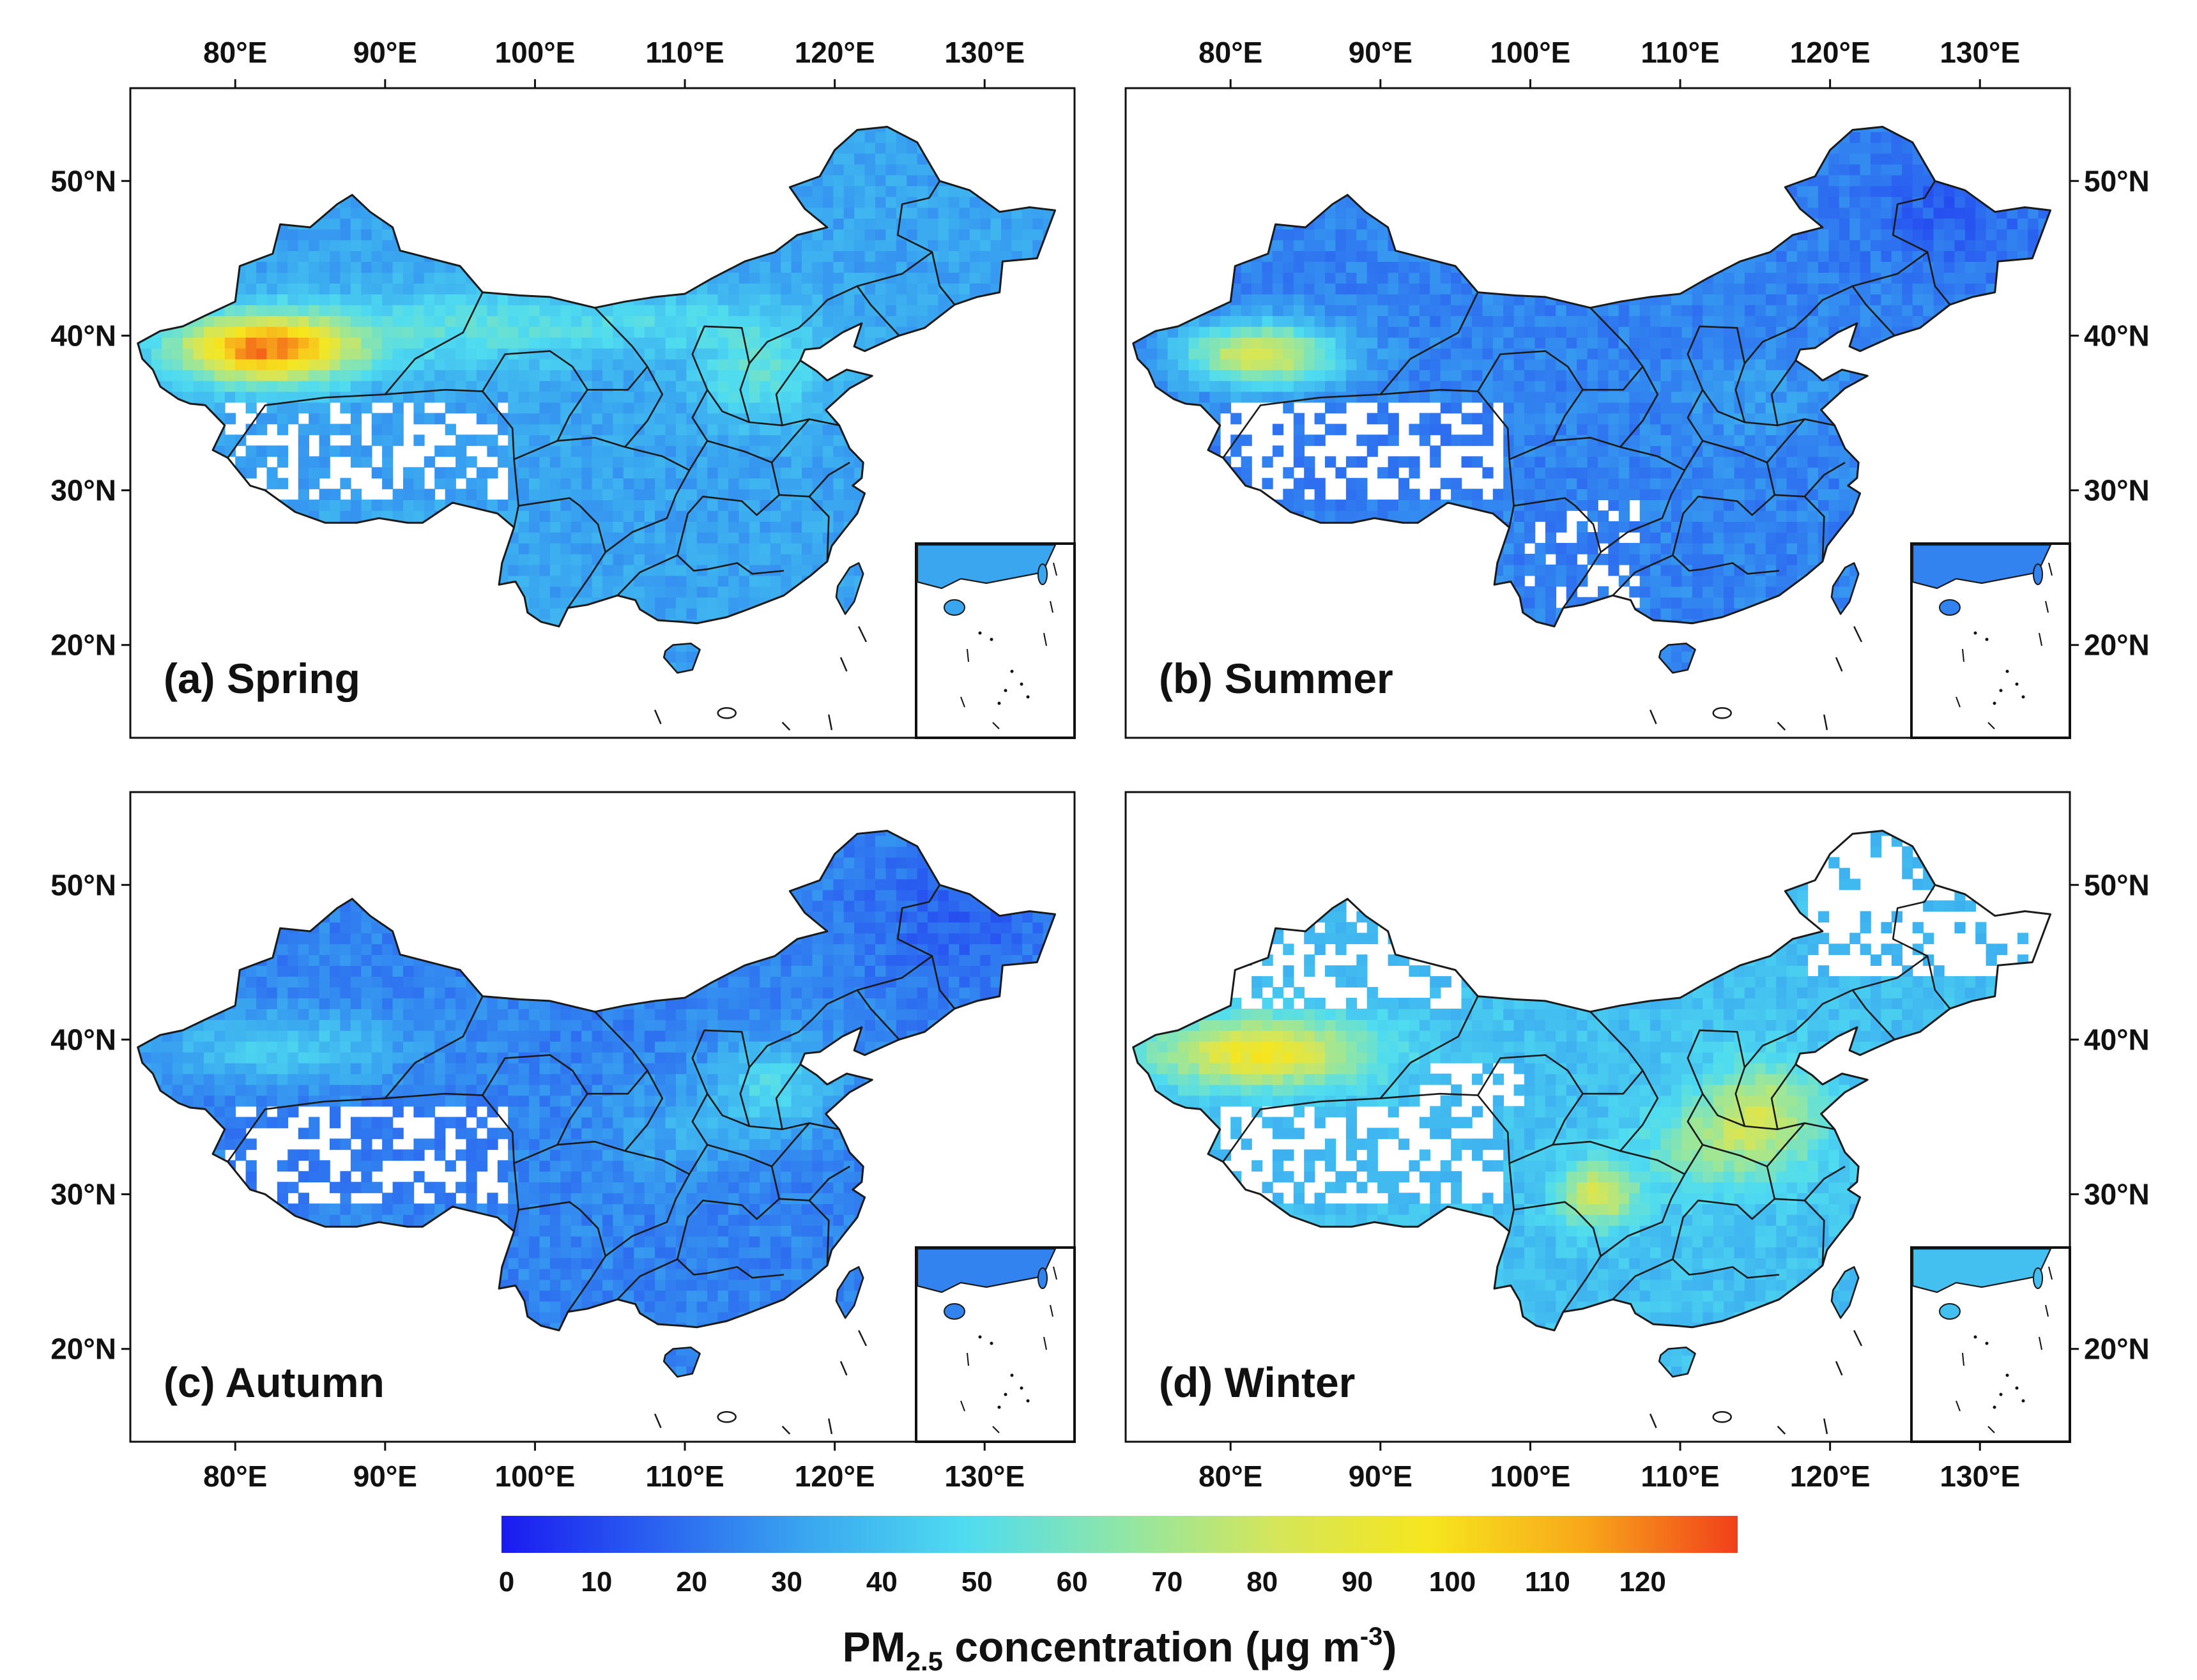 The image size is (2197, 1680). What do you see at coordinates (596, 377) in the screenshot?
I see `national-border` at bounding box center [596, 377].